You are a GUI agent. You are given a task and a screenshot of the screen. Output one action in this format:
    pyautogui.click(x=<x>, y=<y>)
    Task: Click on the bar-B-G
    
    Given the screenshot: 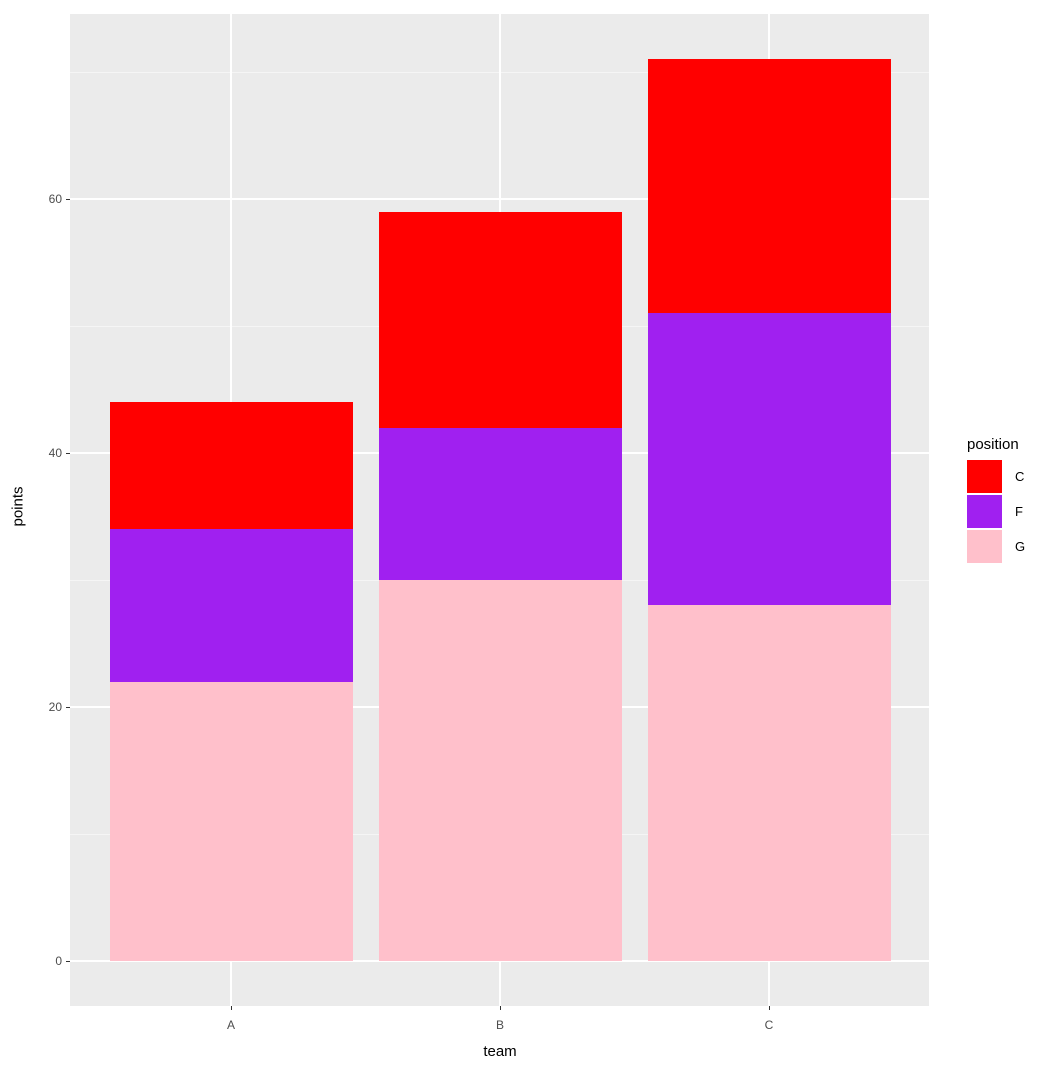 What is the action you would take?
    pyautogui.click(x=500, y=770)
    